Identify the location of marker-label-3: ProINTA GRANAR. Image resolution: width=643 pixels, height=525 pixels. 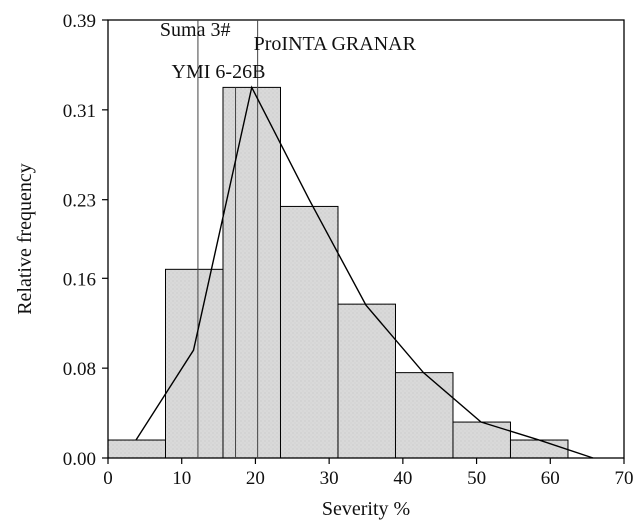
(335, 44).